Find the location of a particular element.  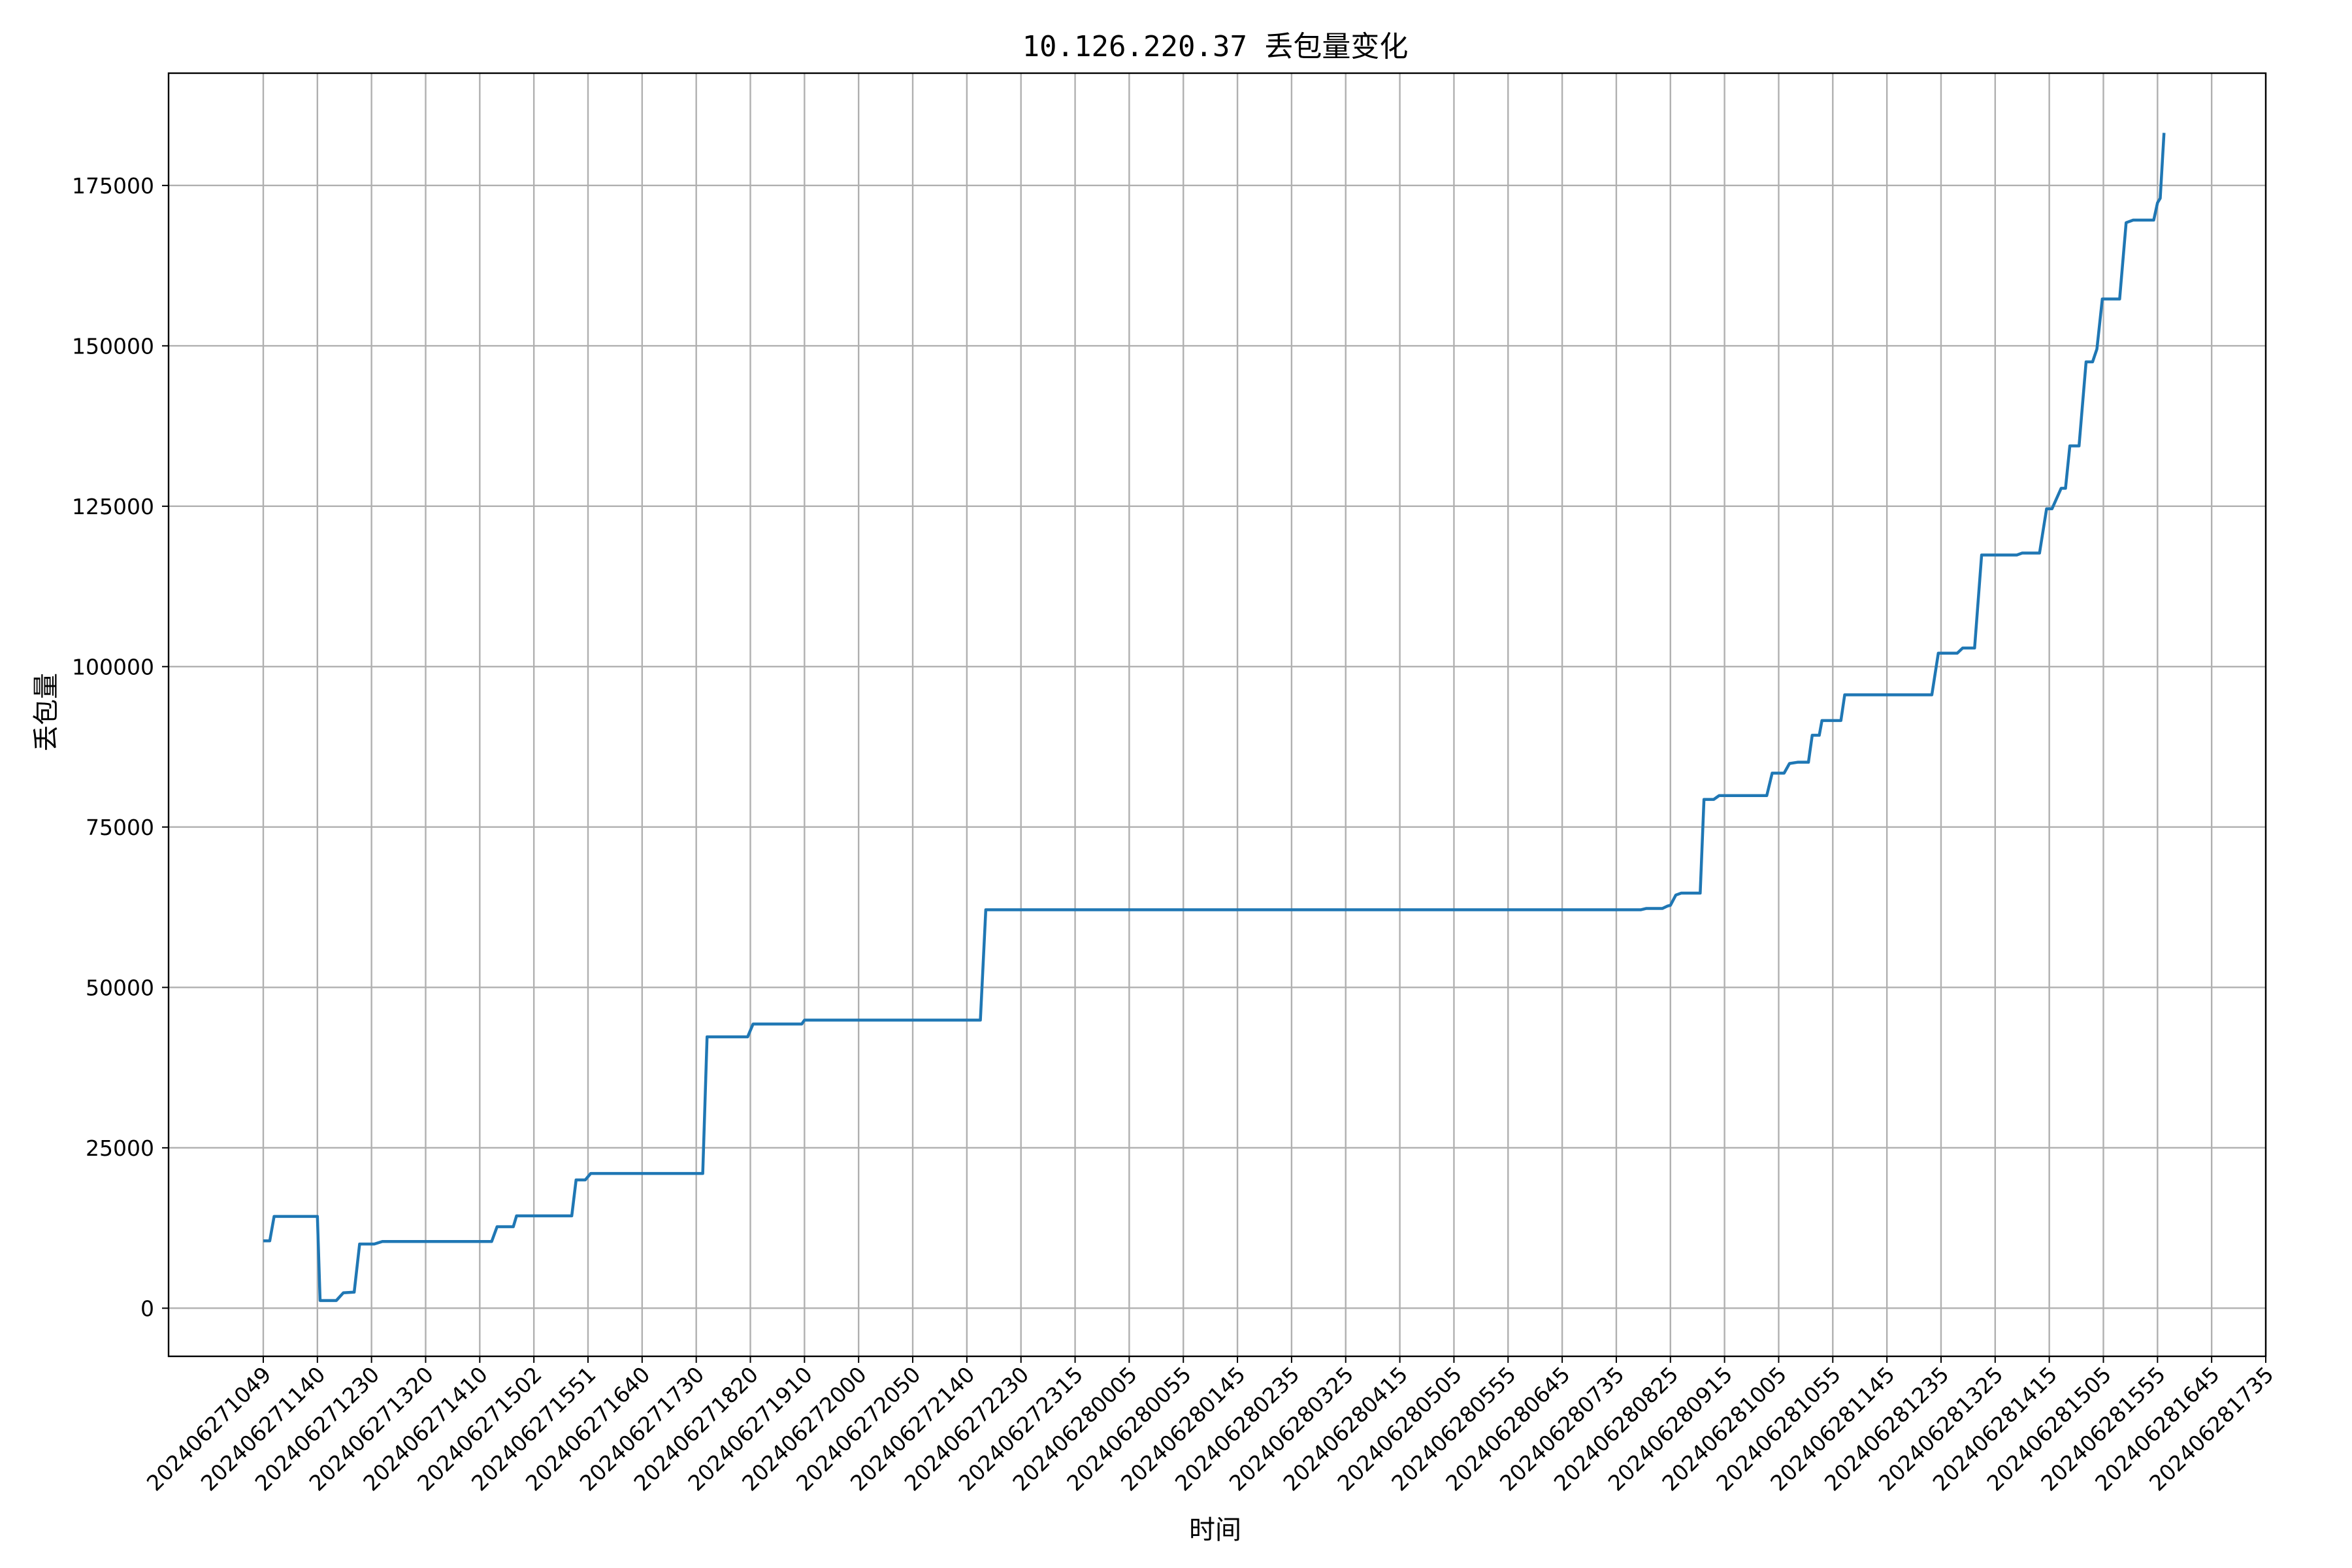

y-tick-label: 75000 is located at coordinates (120, 827).